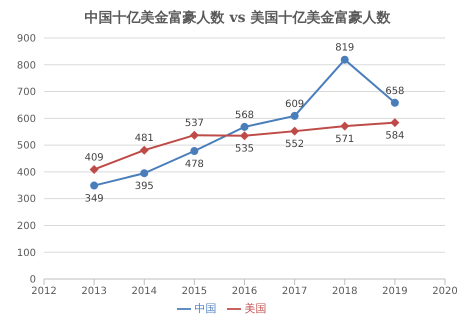  Describe the element at coordinates (144, 186) in the screenshot. I see `data-label: 395` at that location.